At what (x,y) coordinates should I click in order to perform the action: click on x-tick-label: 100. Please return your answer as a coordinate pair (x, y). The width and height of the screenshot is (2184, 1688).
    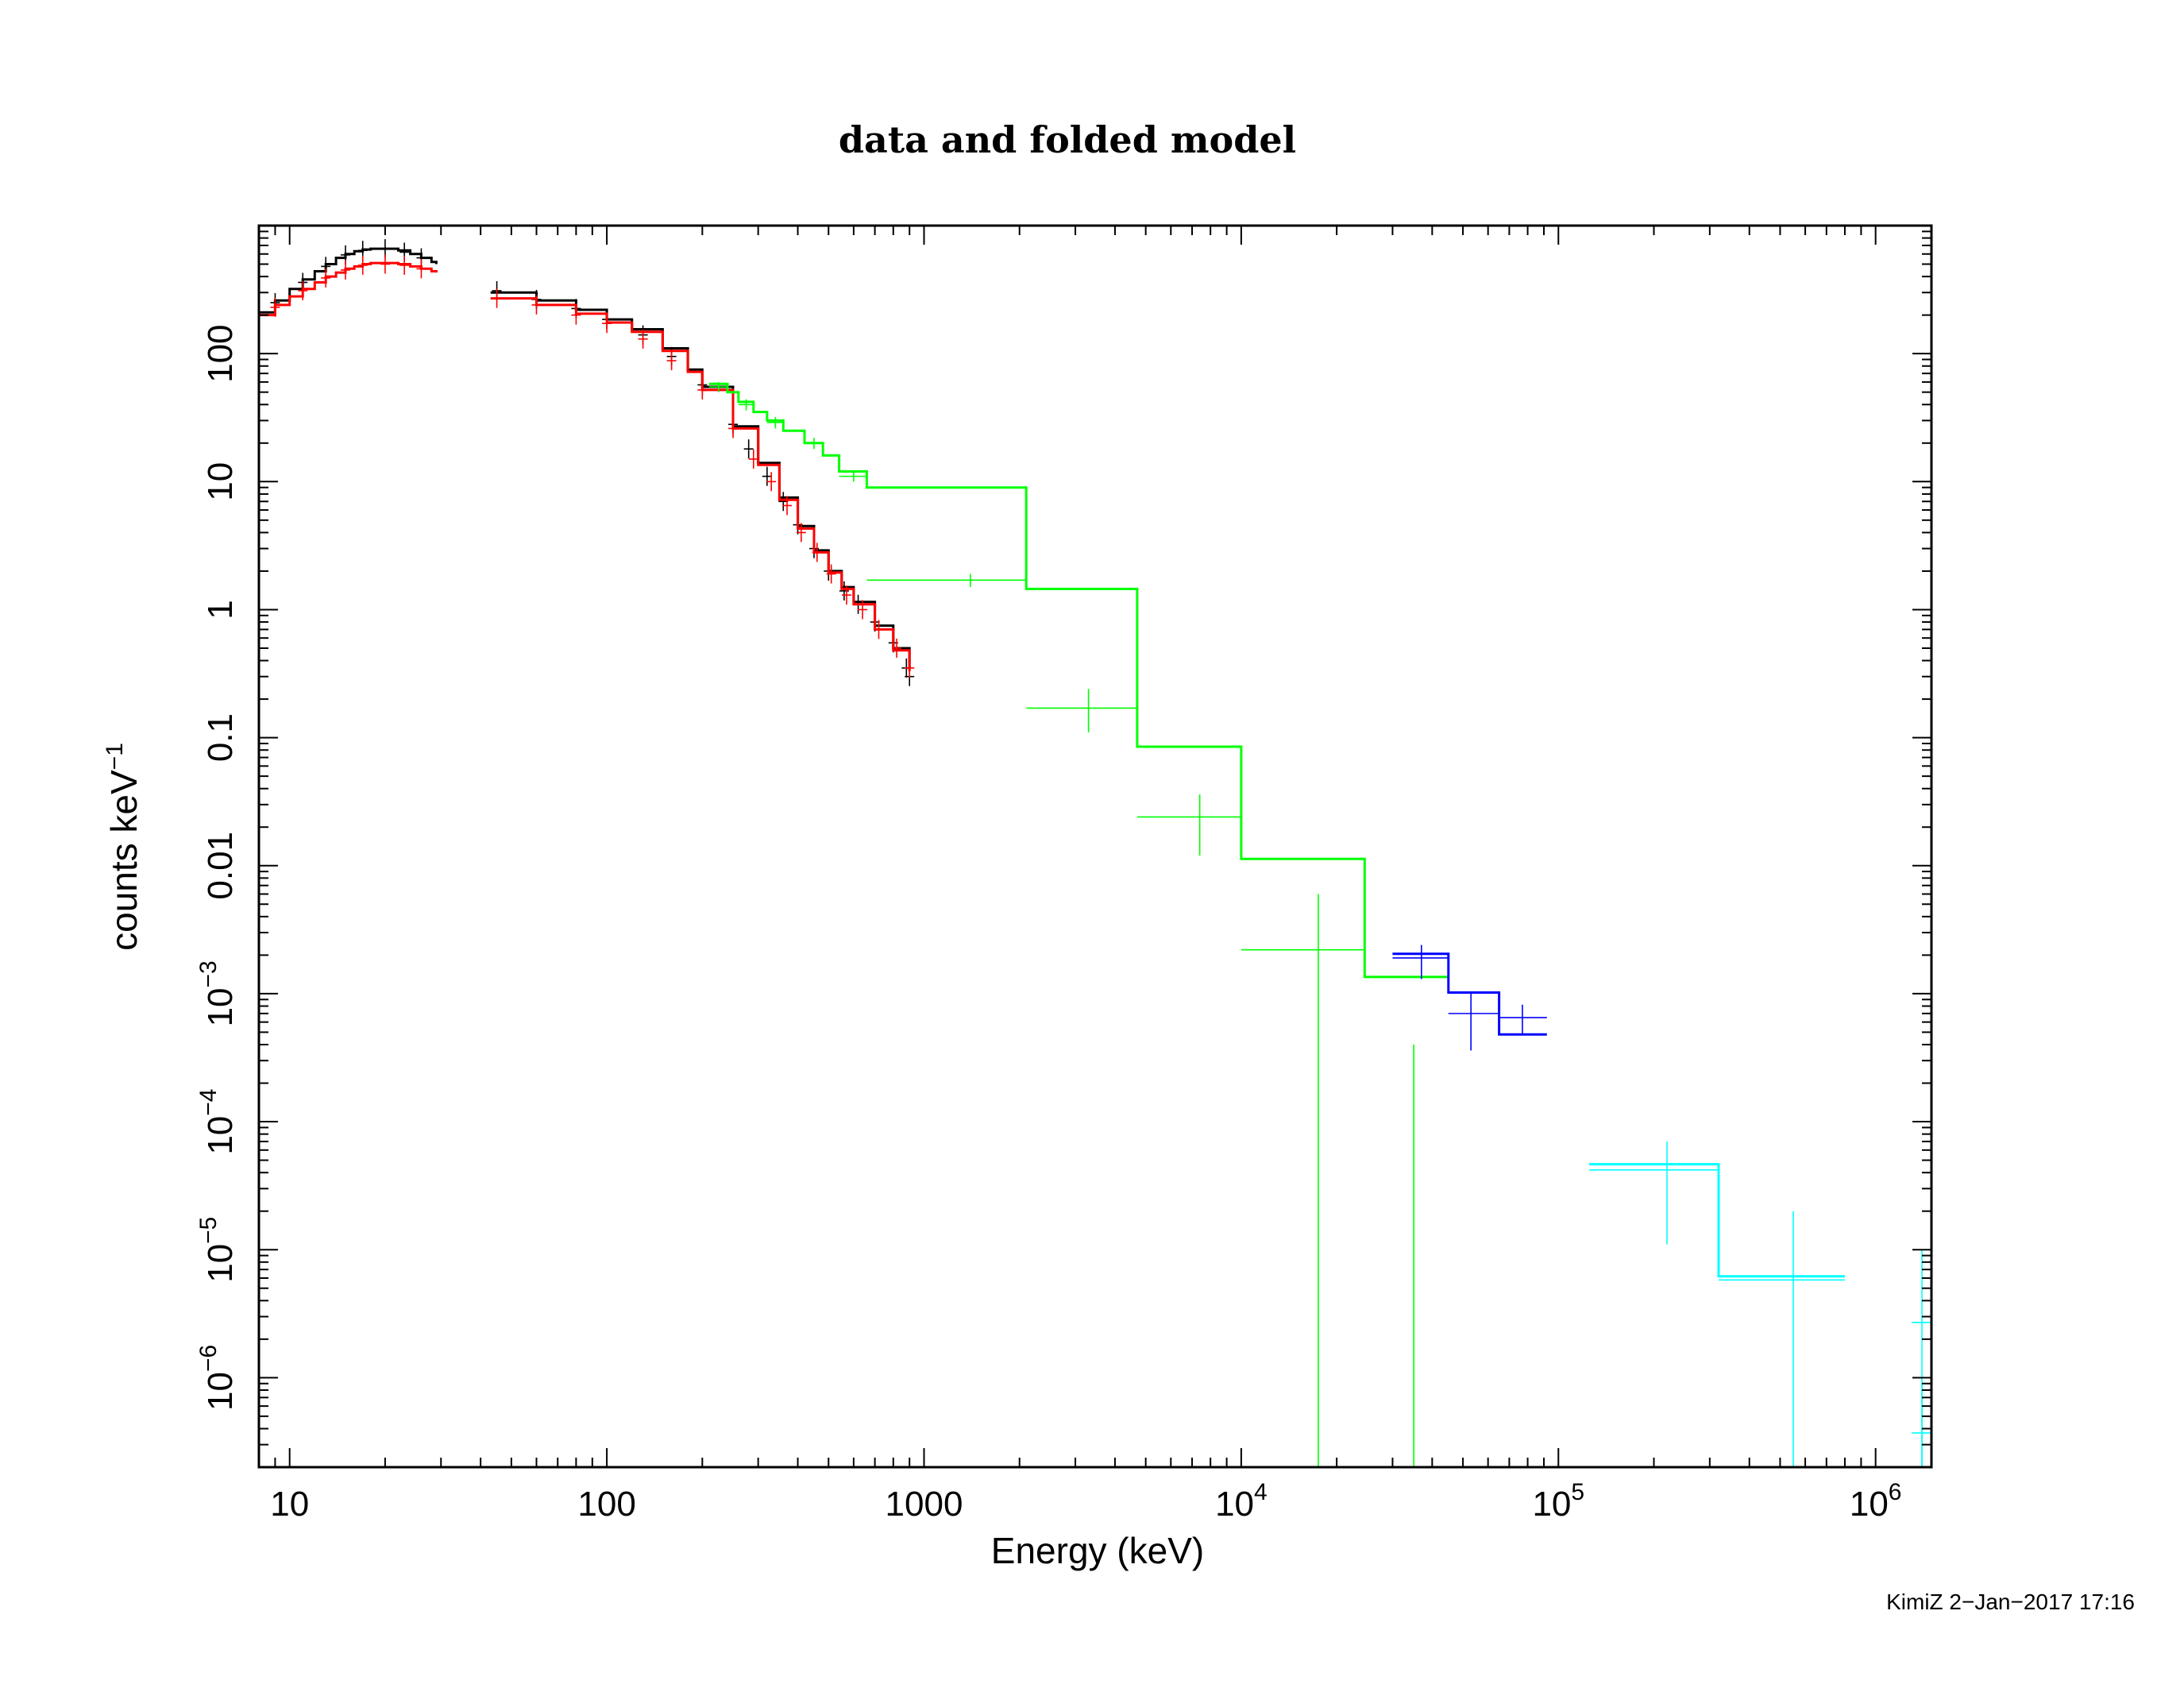
    Looking at the image, I should click on (606, 1505).